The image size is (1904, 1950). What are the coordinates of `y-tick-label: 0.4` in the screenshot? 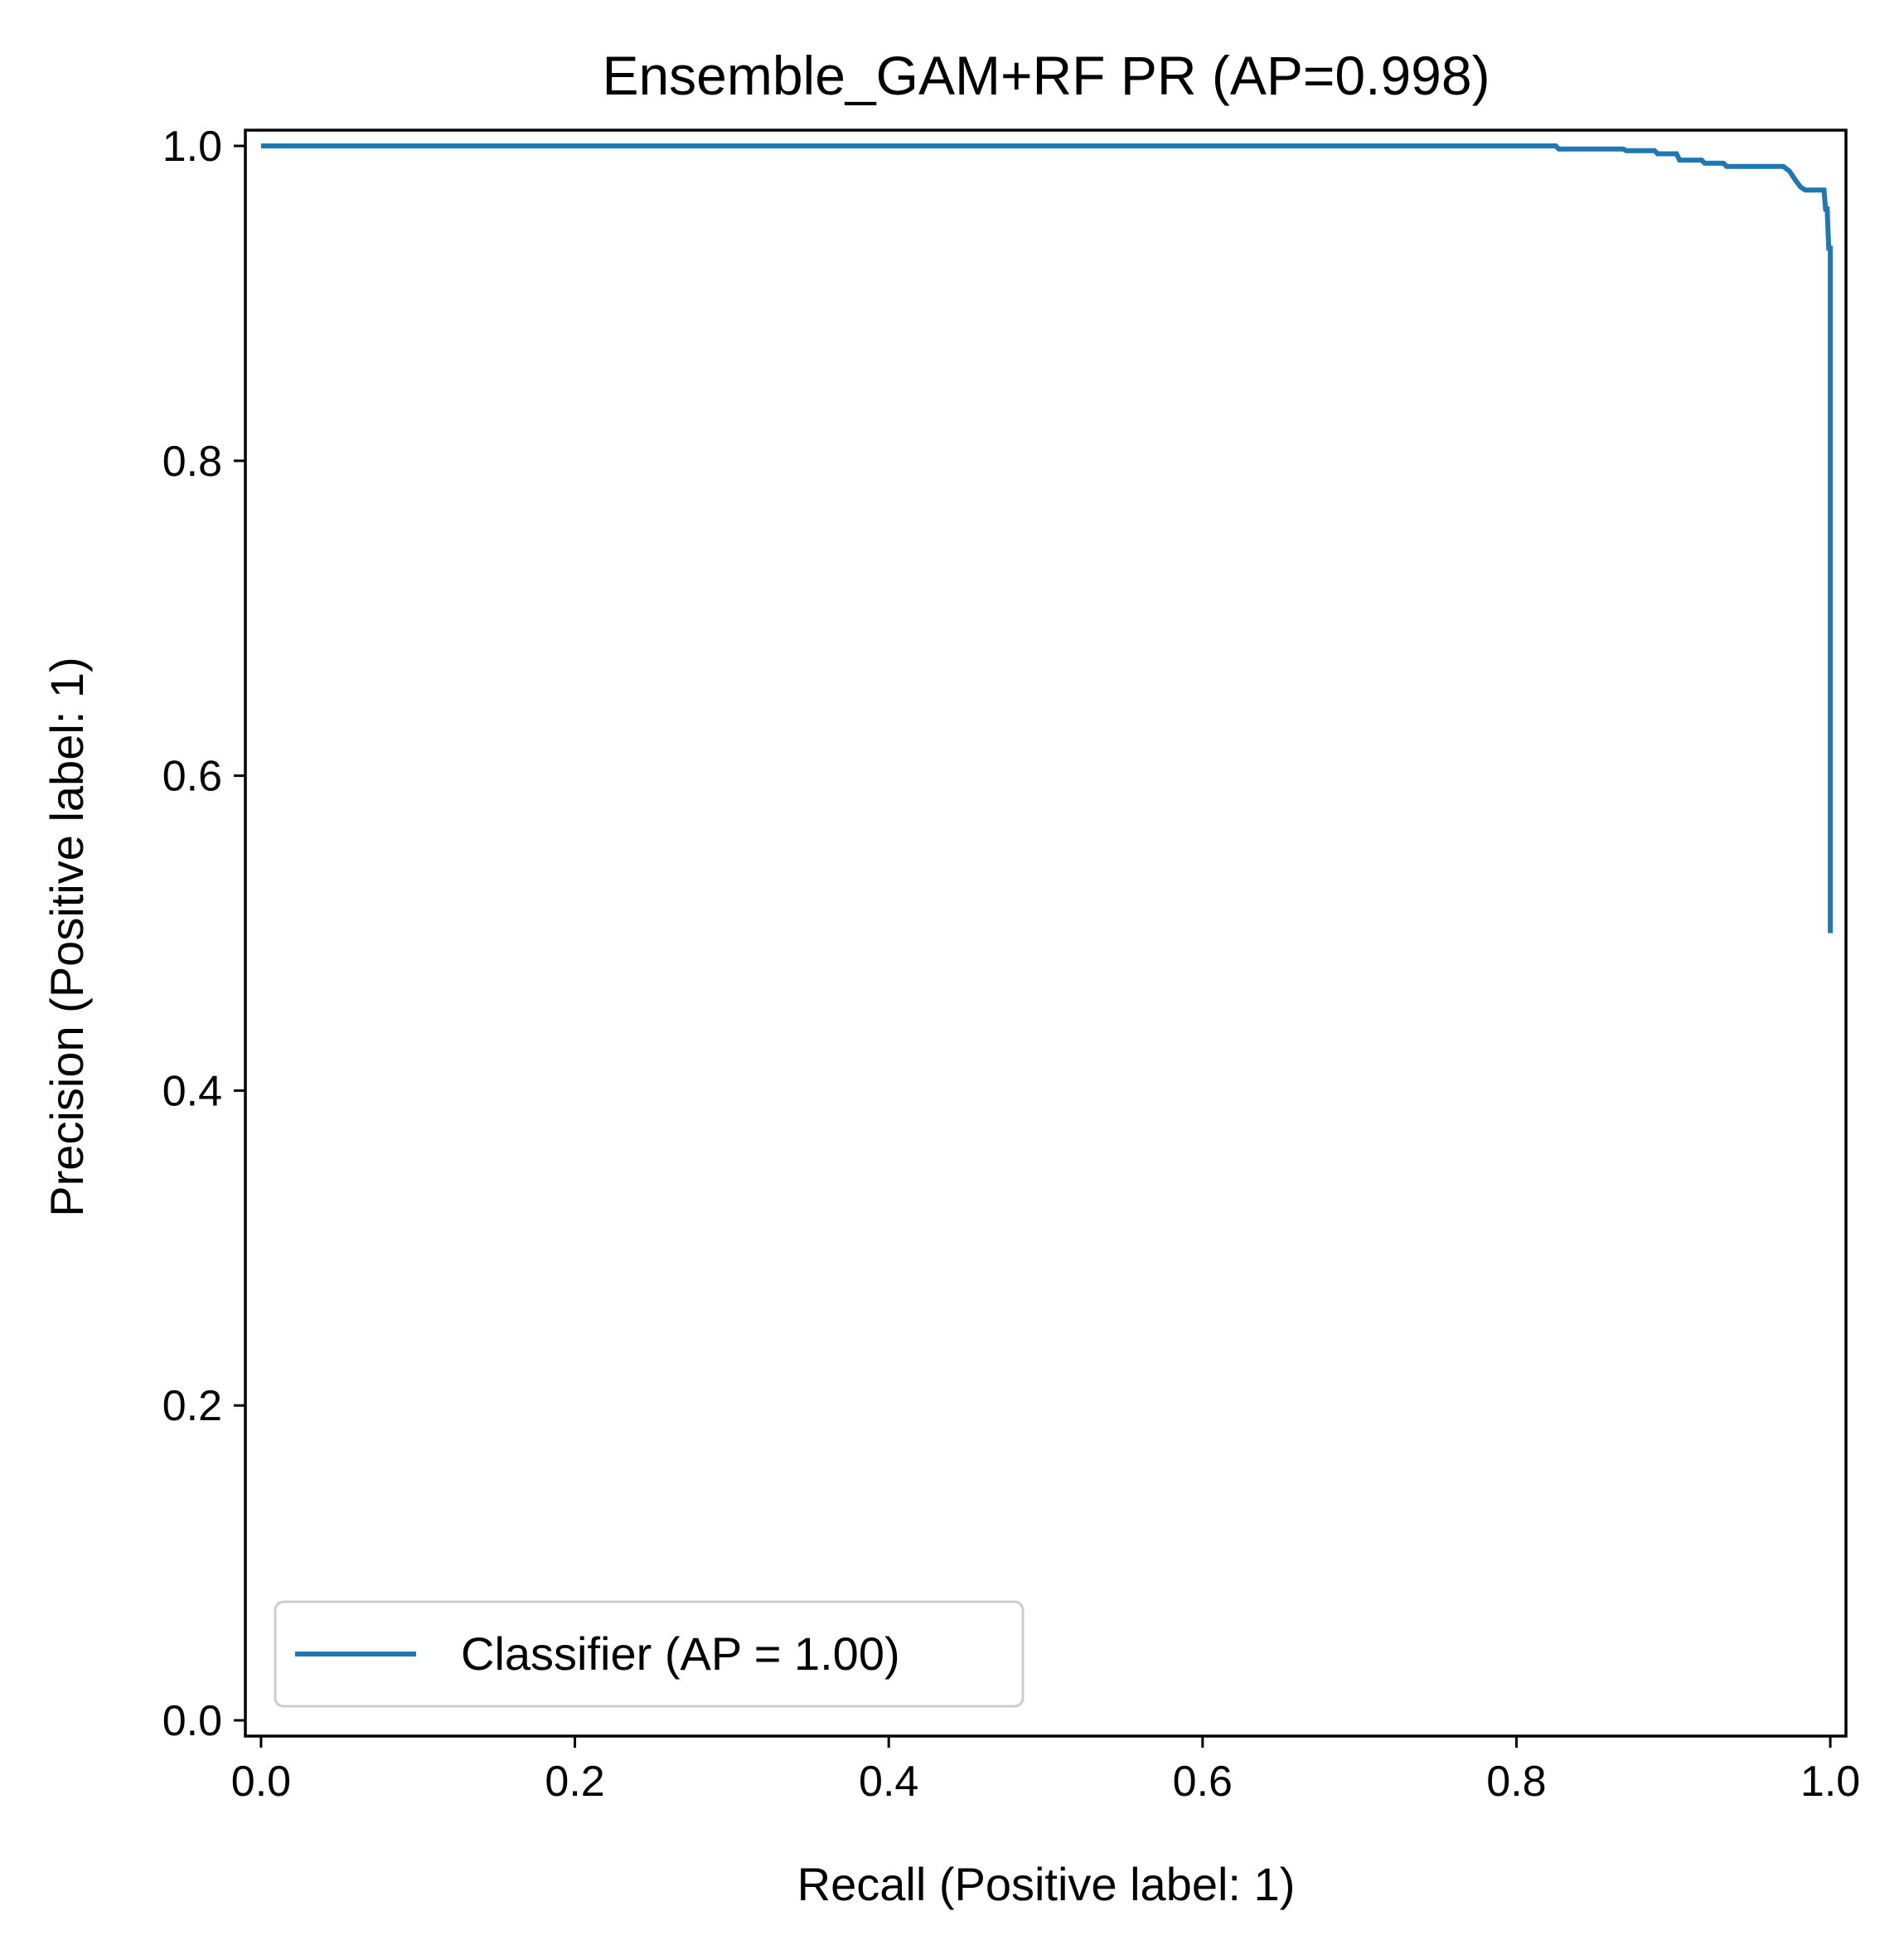 It's located at (192, 1091).